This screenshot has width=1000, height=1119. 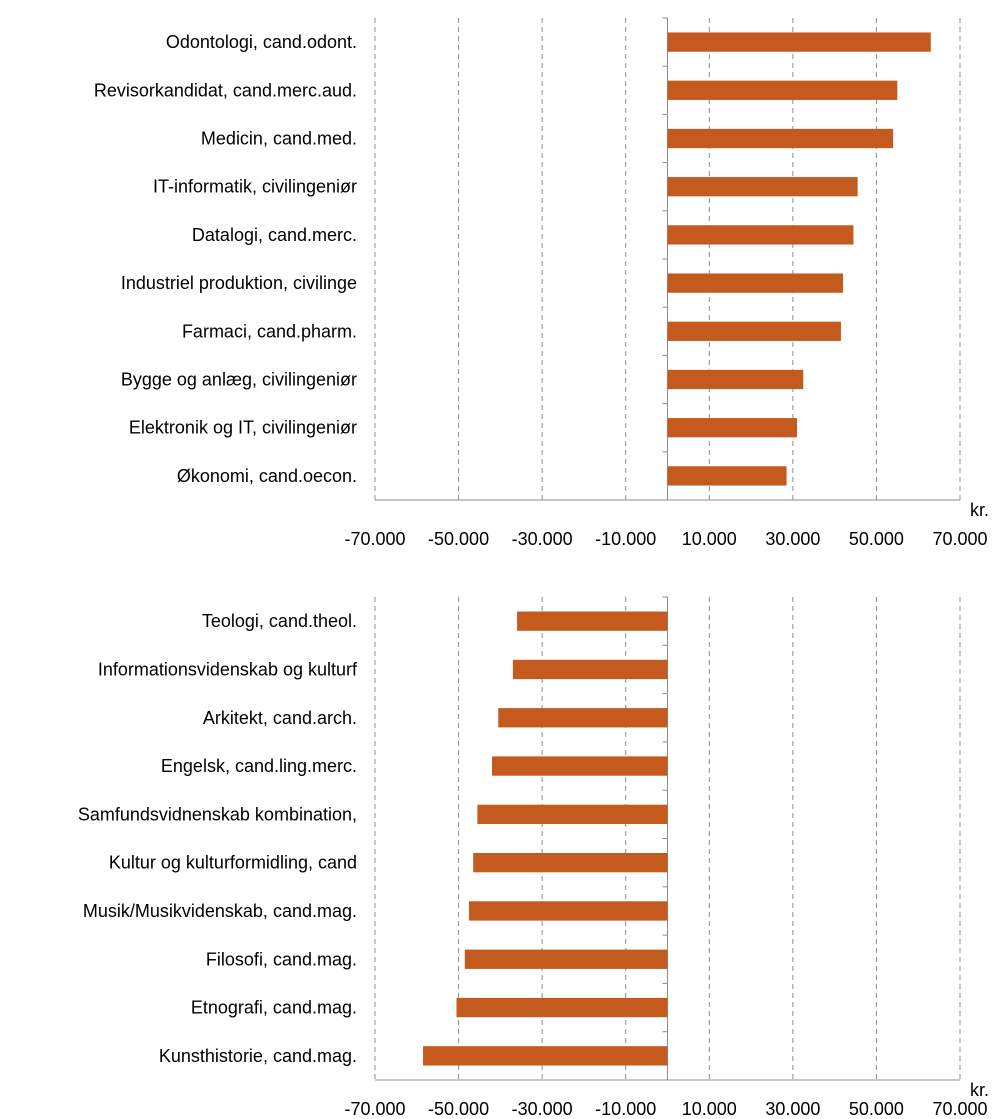 I want to click on category-label: Arkitekt, cand.arch., so click(x=280, y=718).